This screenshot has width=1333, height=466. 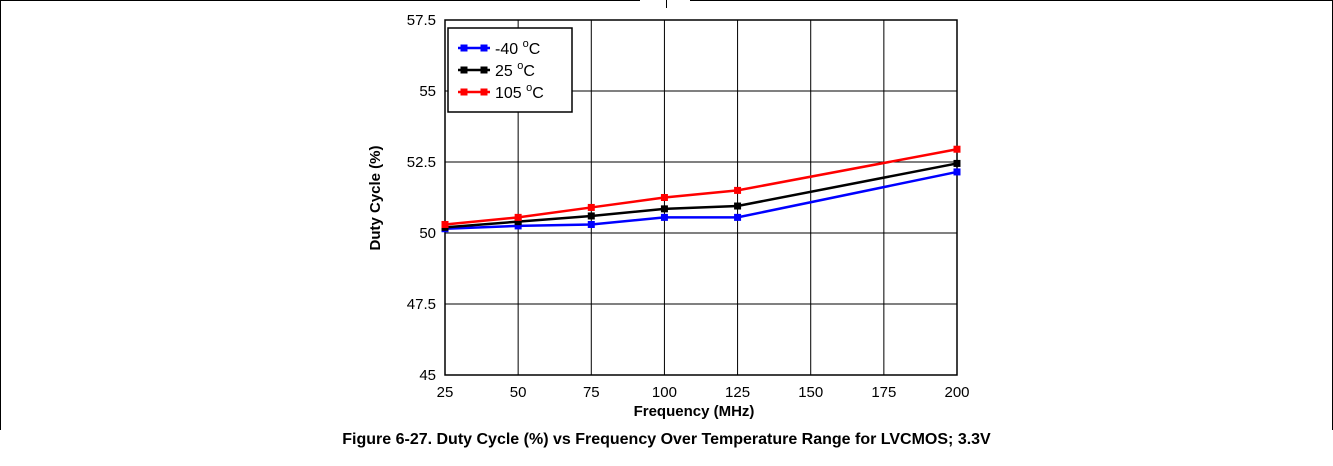 I want to click on legend-label: 25 oC, so click(x=515, y=70).